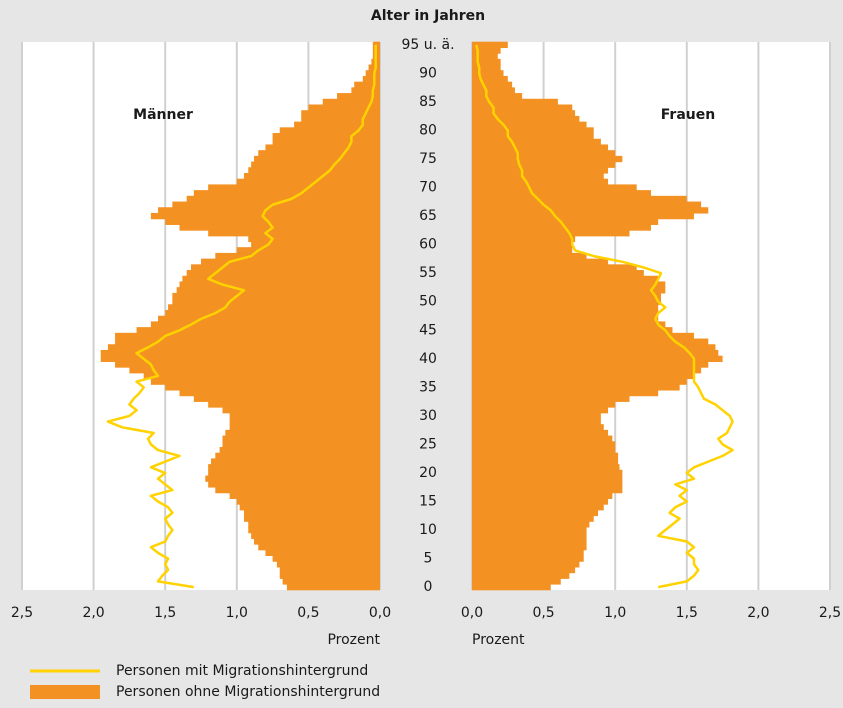 This screenshot has height=708, width=843. I want to click on y-tick-label: 0, so click(428, 587).